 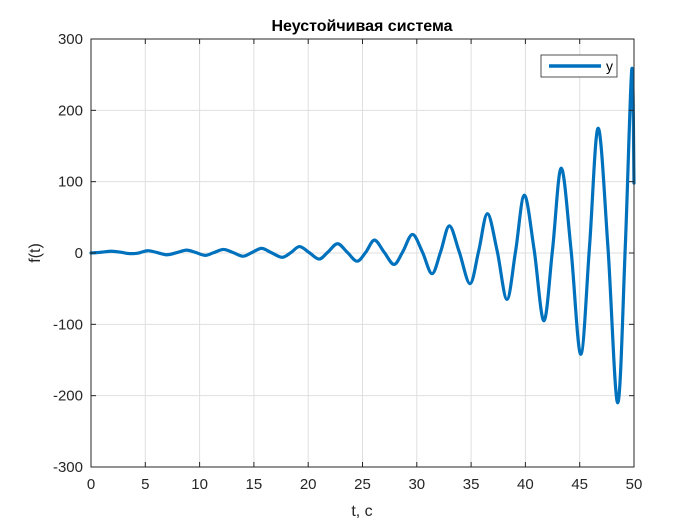 I want to click on legend: y, so click(x=579, y=66).